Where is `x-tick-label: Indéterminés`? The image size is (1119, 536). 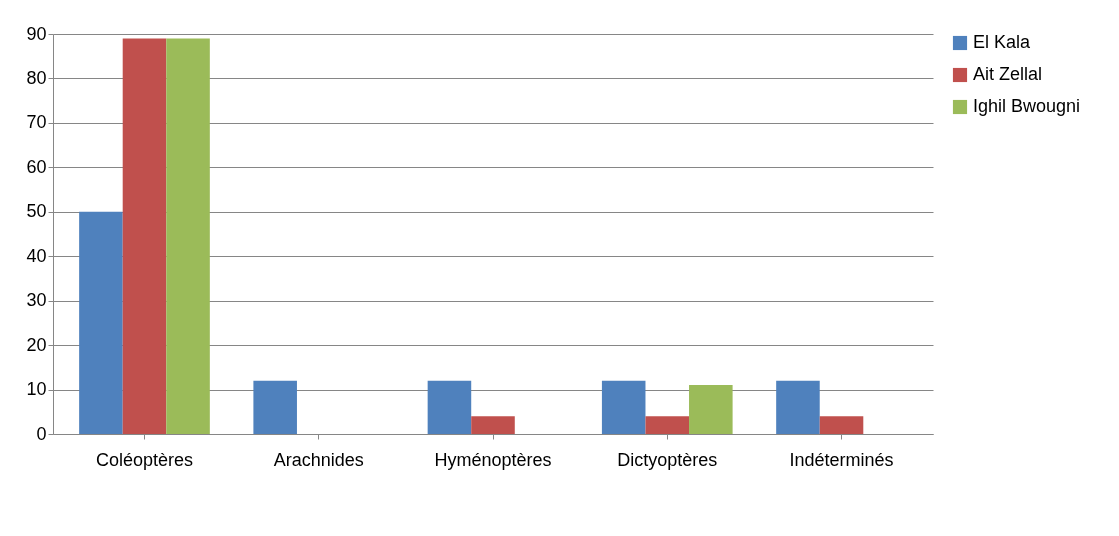
x-tick-label: Indéterminés is located at coordinates (841, 459).